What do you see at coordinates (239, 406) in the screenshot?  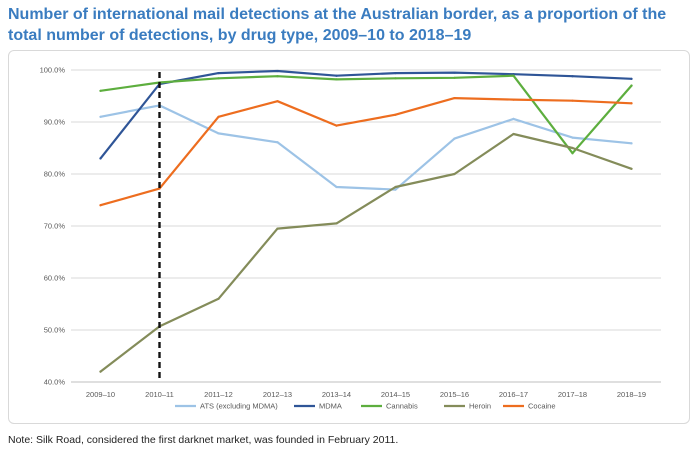 I see `legend-label: ATS (excluding MDMA)` at bounding box center [239, 406].